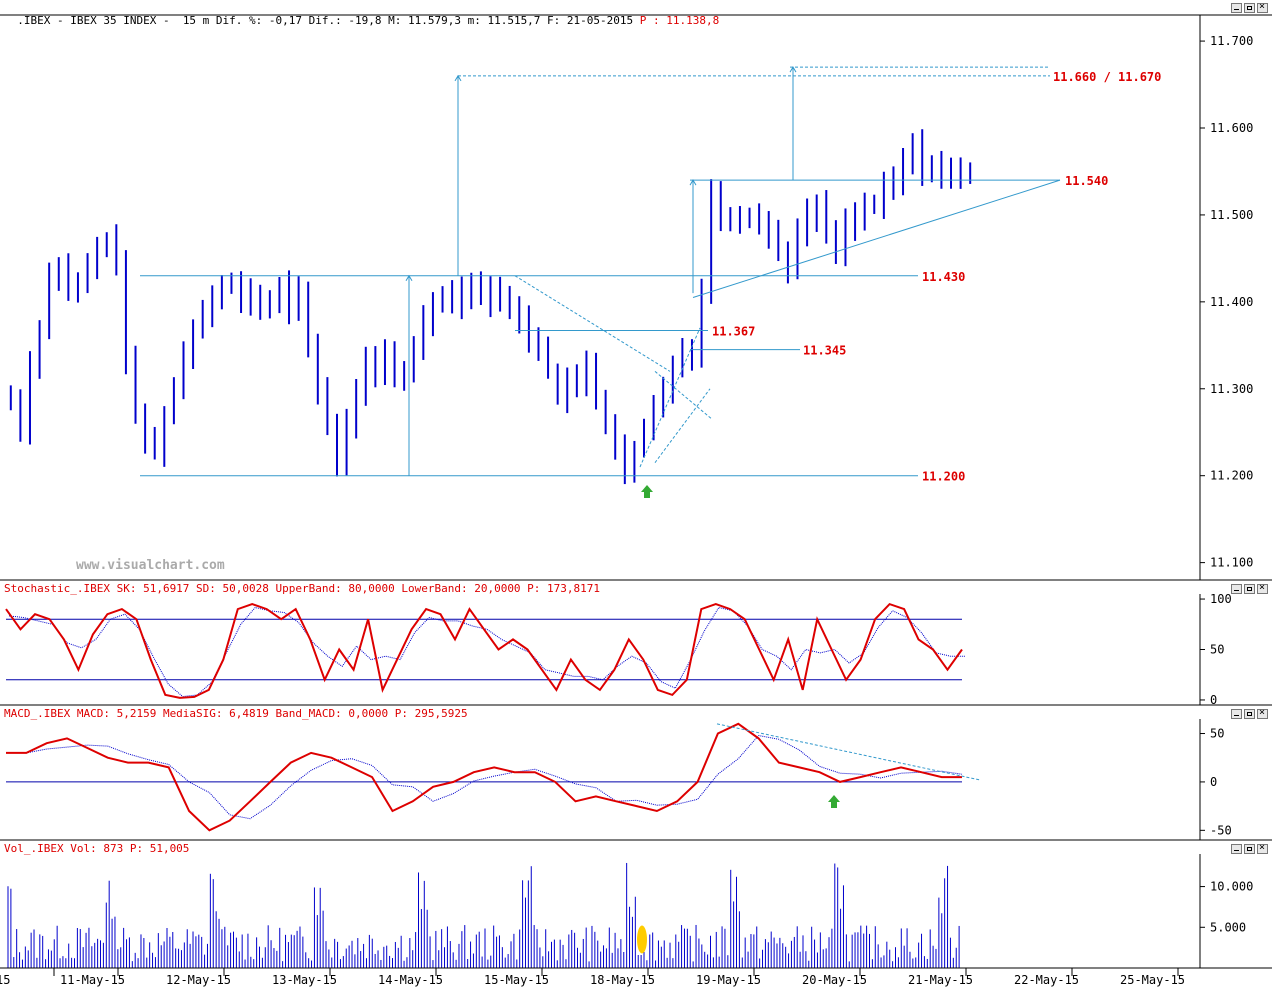 This screenshot has width=1272, height=989. I want to click on date-tick-label-10: 22-May-15, so click(1046, 980).